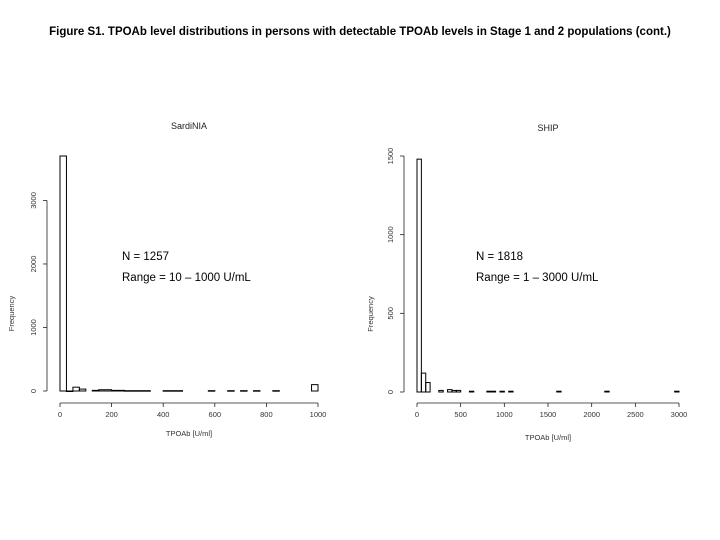 The height and width of the screenshot is (540, 720). Describe the element at coordinates (504, 414) in the screenshot. I see `ship-x-tick-label: 1000` at that location.